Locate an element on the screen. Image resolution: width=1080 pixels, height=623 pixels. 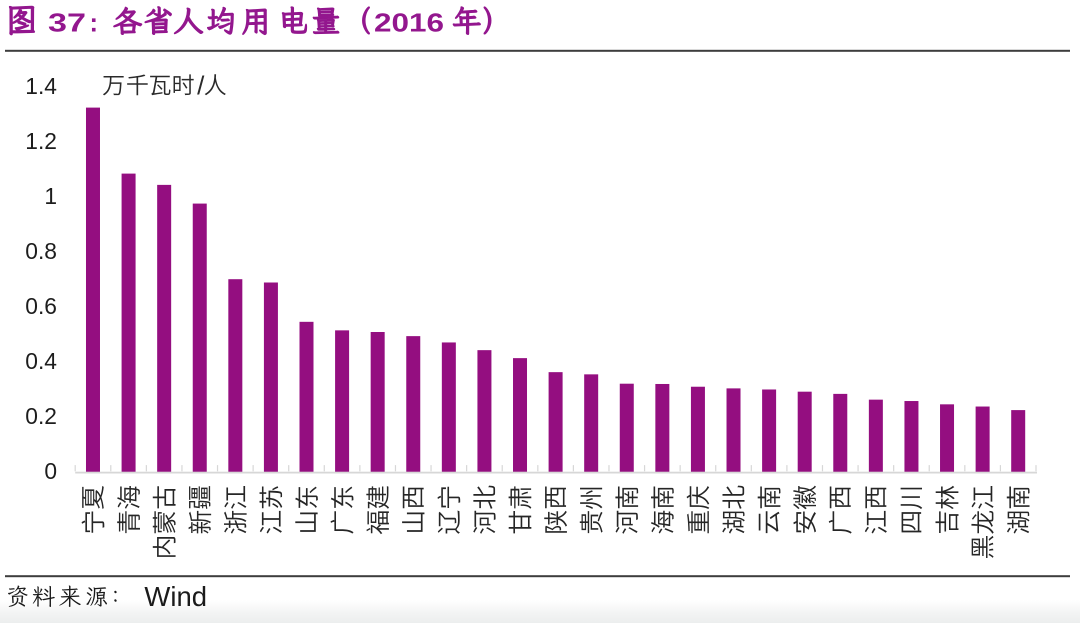
svg-text: 1.2 is located at coordinates (41, 141).